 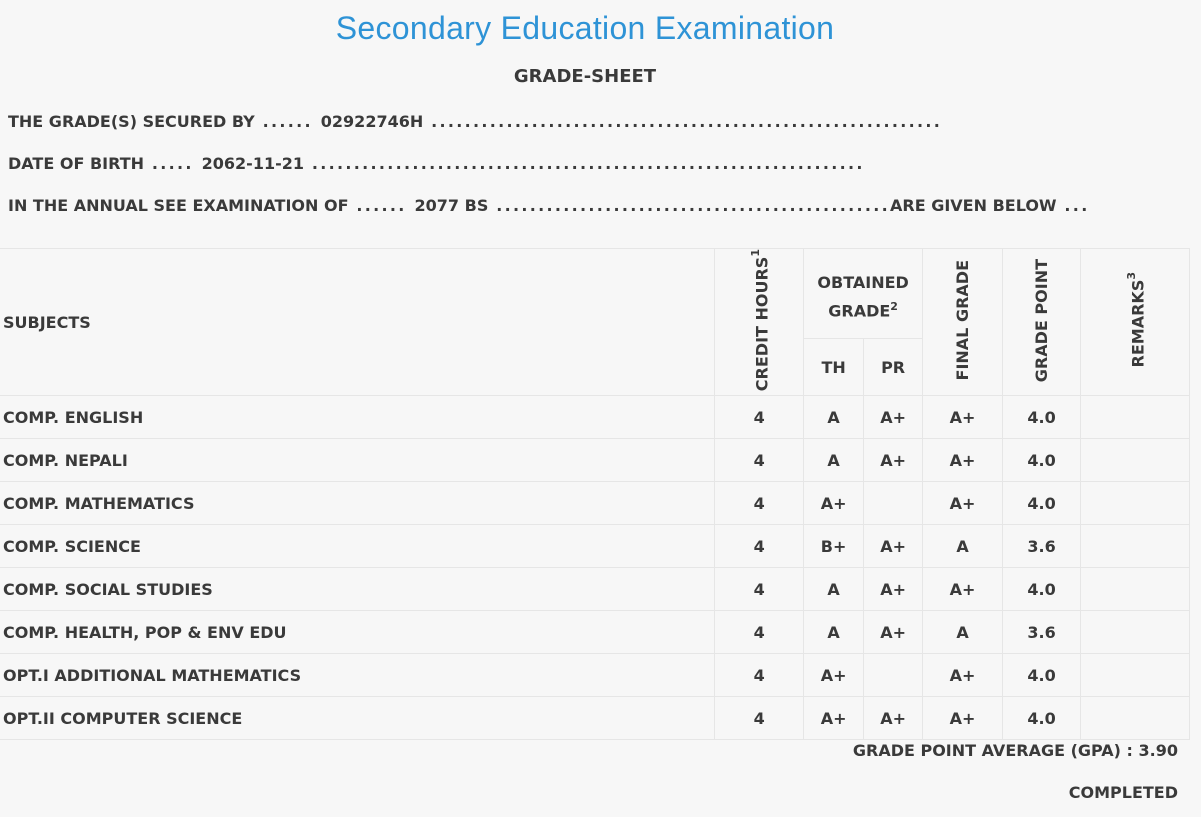 What do you see at coordinates (1135, 322) in the screenshot?
I see `remarks-header: REMARKS3` at bounding box center [1135, 322].